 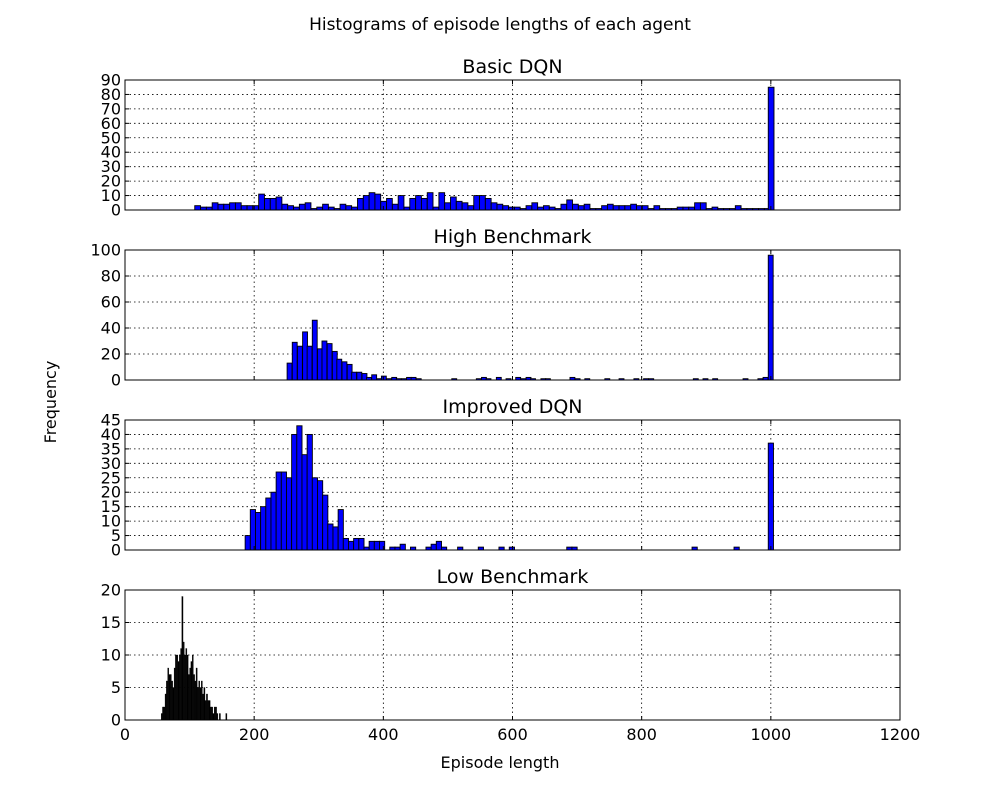 I want to click on y-axis-label: Frequency, so click(x=50, y=402).